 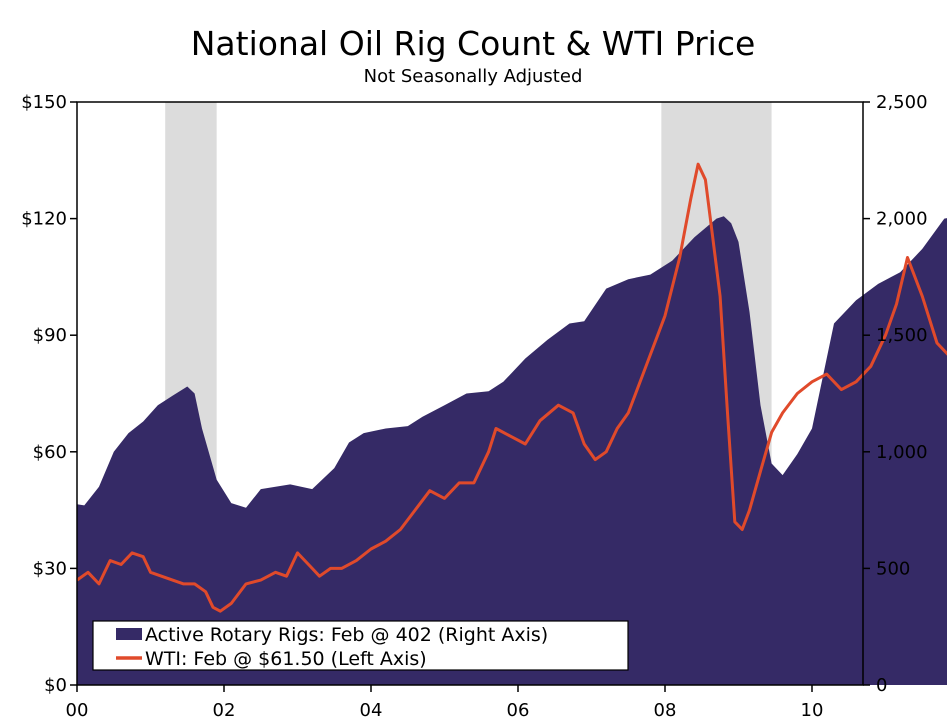 I want to click on x-tick-label: 08, so click(x=665, y=710).